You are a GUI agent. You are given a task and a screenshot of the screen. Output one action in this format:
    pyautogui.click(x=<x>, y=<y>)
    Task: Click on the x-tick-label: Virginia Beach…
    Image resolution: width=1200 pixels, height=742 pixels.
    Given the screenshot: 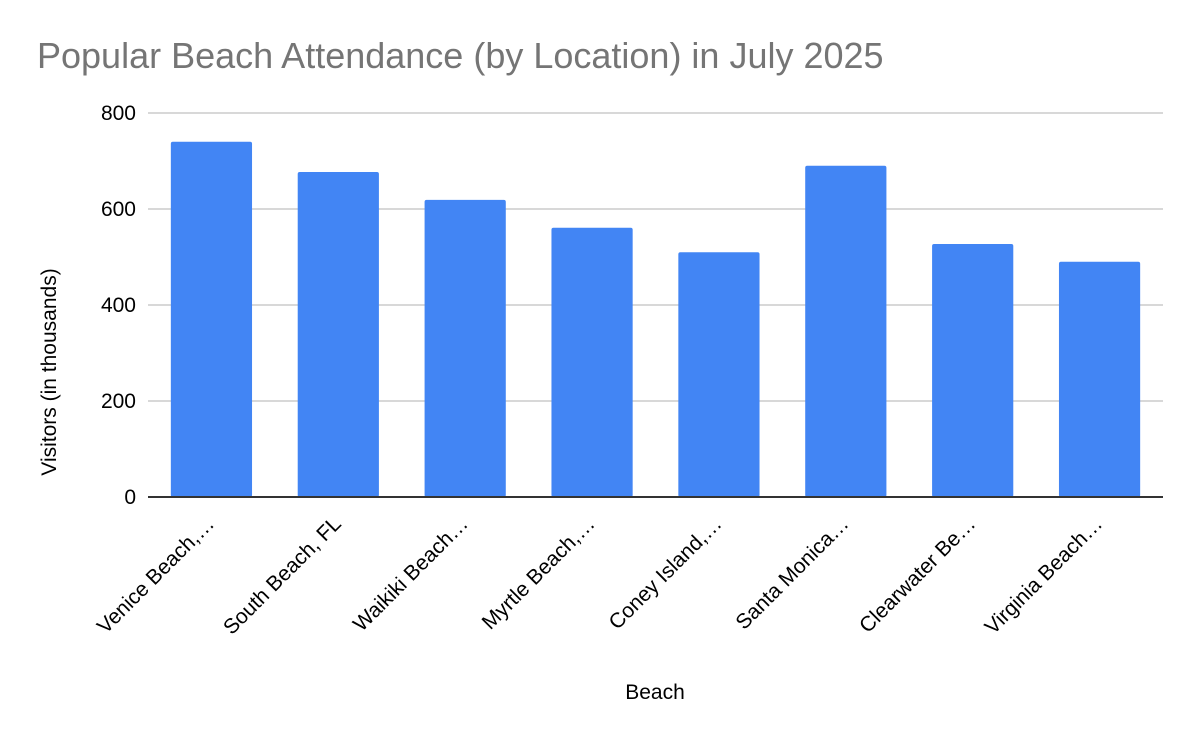 What is the action you would take?
    pyautogui.click(x=1043, y=575)
    